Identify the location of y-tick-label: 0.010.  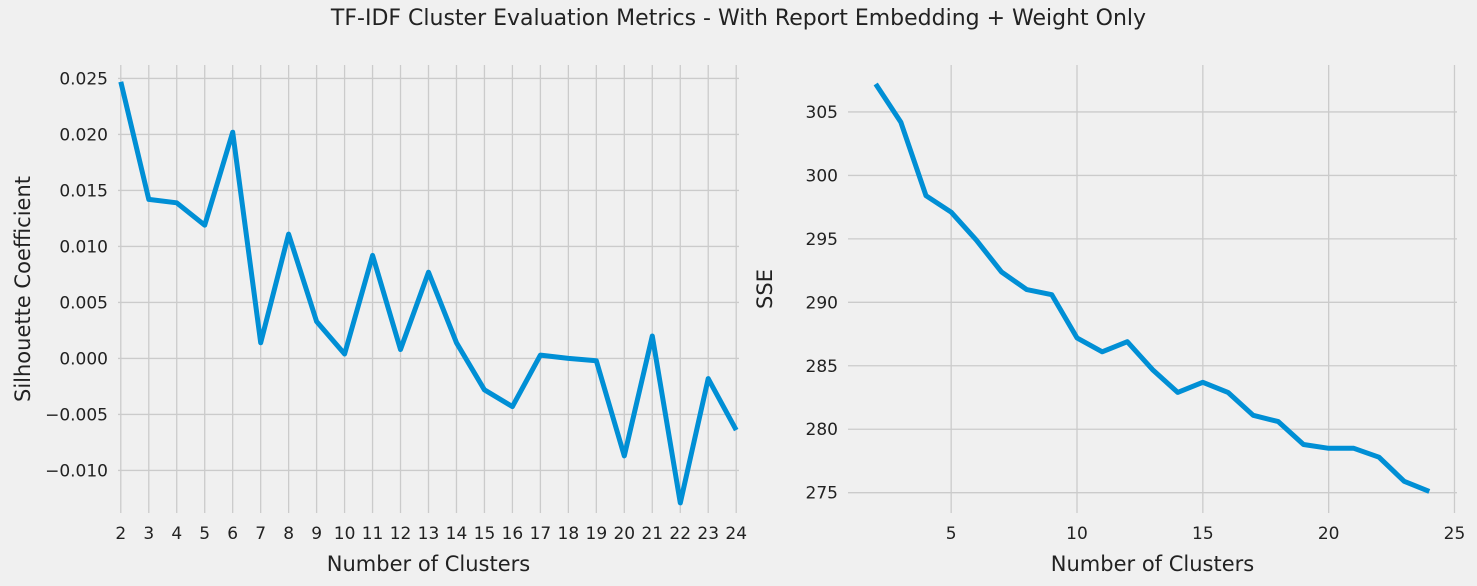
(83, 247).